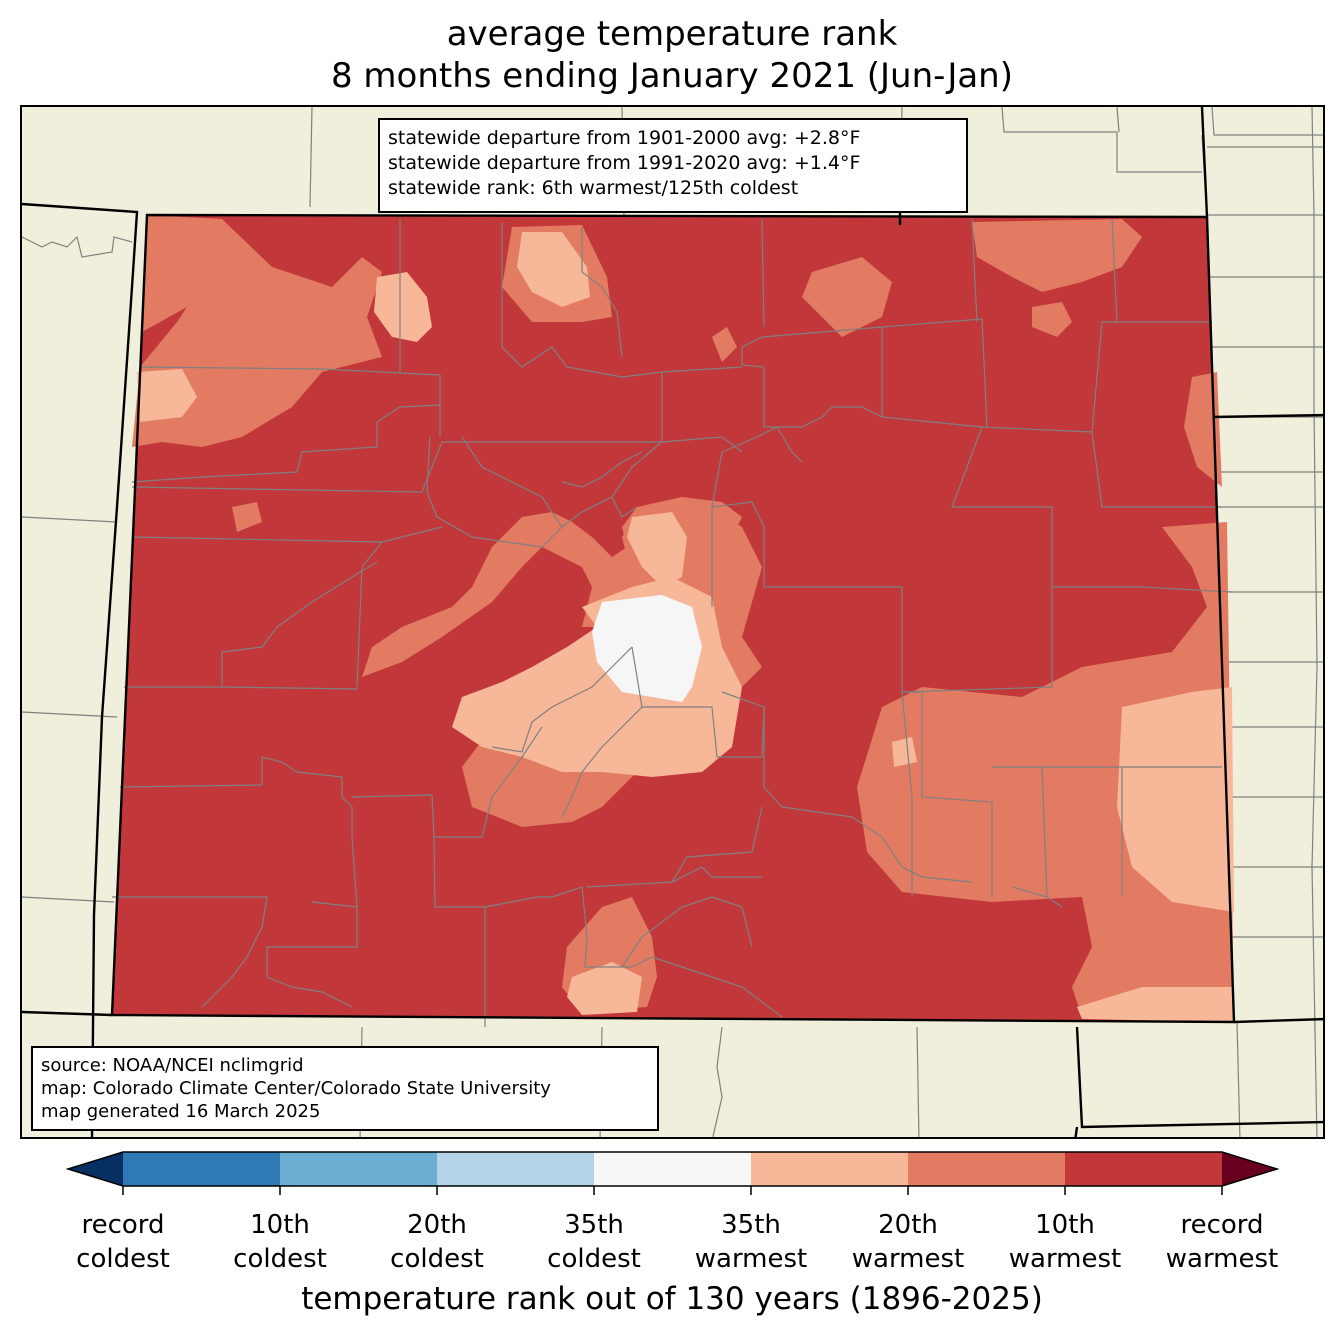 The image size is (1344, 1337). What do you see at coordinates (95, 1169) in the screenshot?
I see `colorbar-extend-record-coldest` at bounding box center [95, 1169].